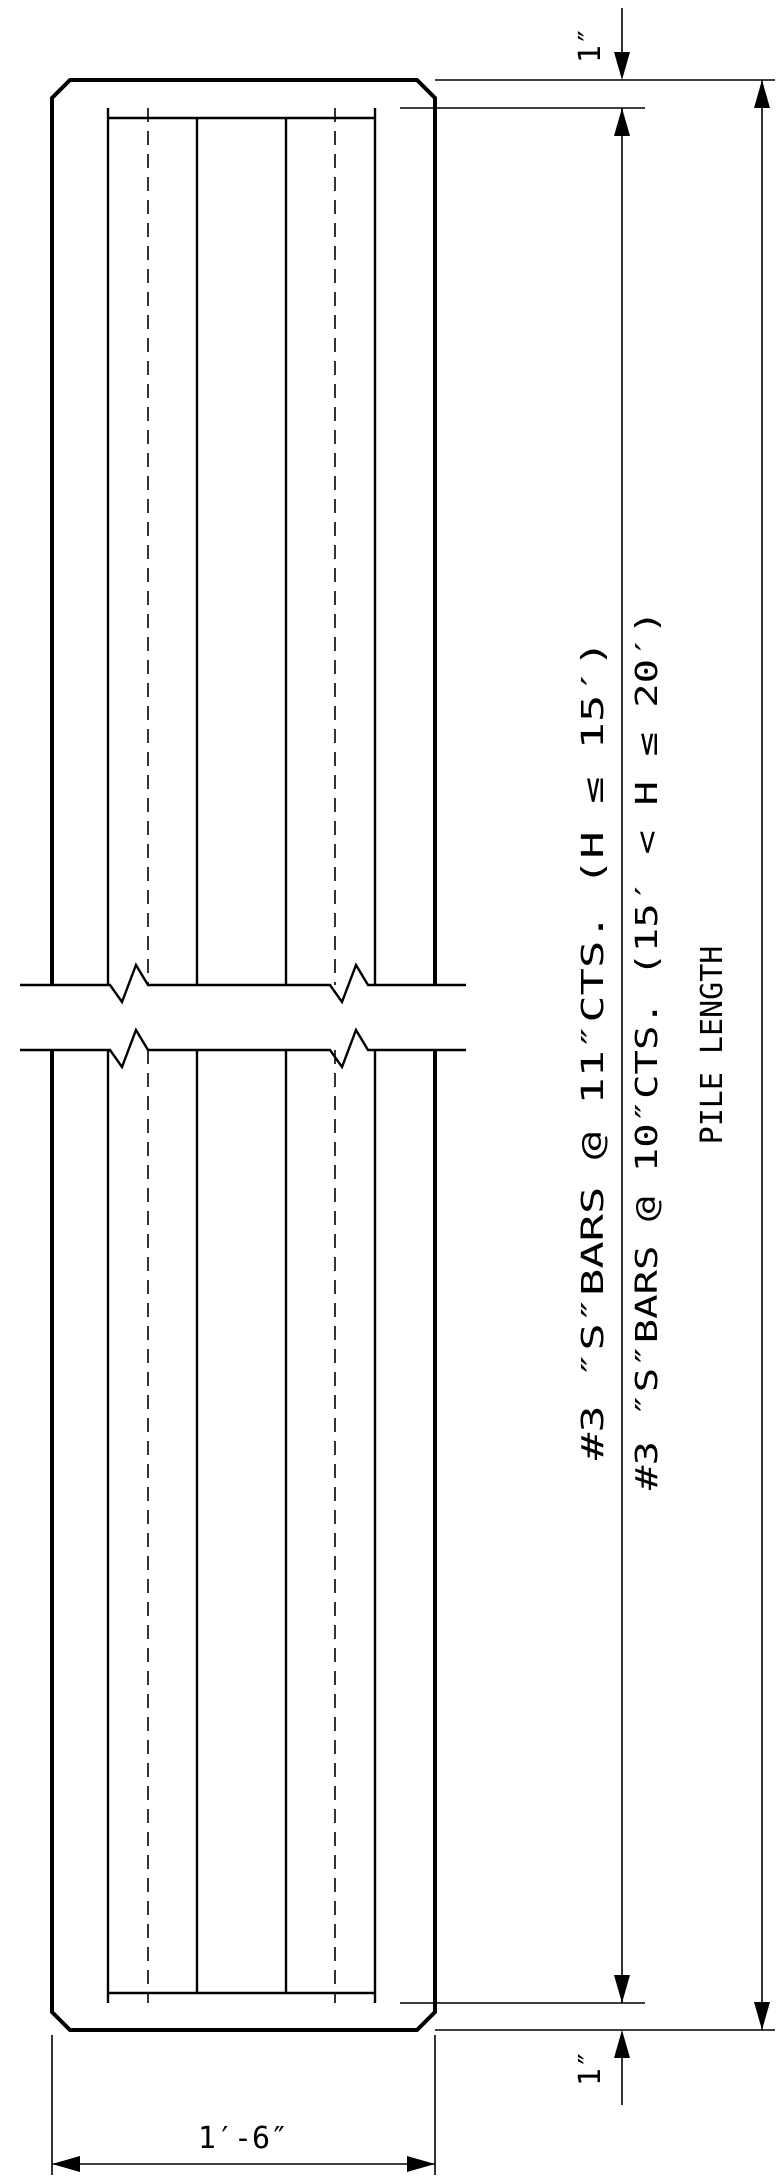 The width and height of the screenshot is (778, 2180). Describe the element at coordinates (622, 1989) in the screenshot. I see `arrow-bar-bottom` at that location.